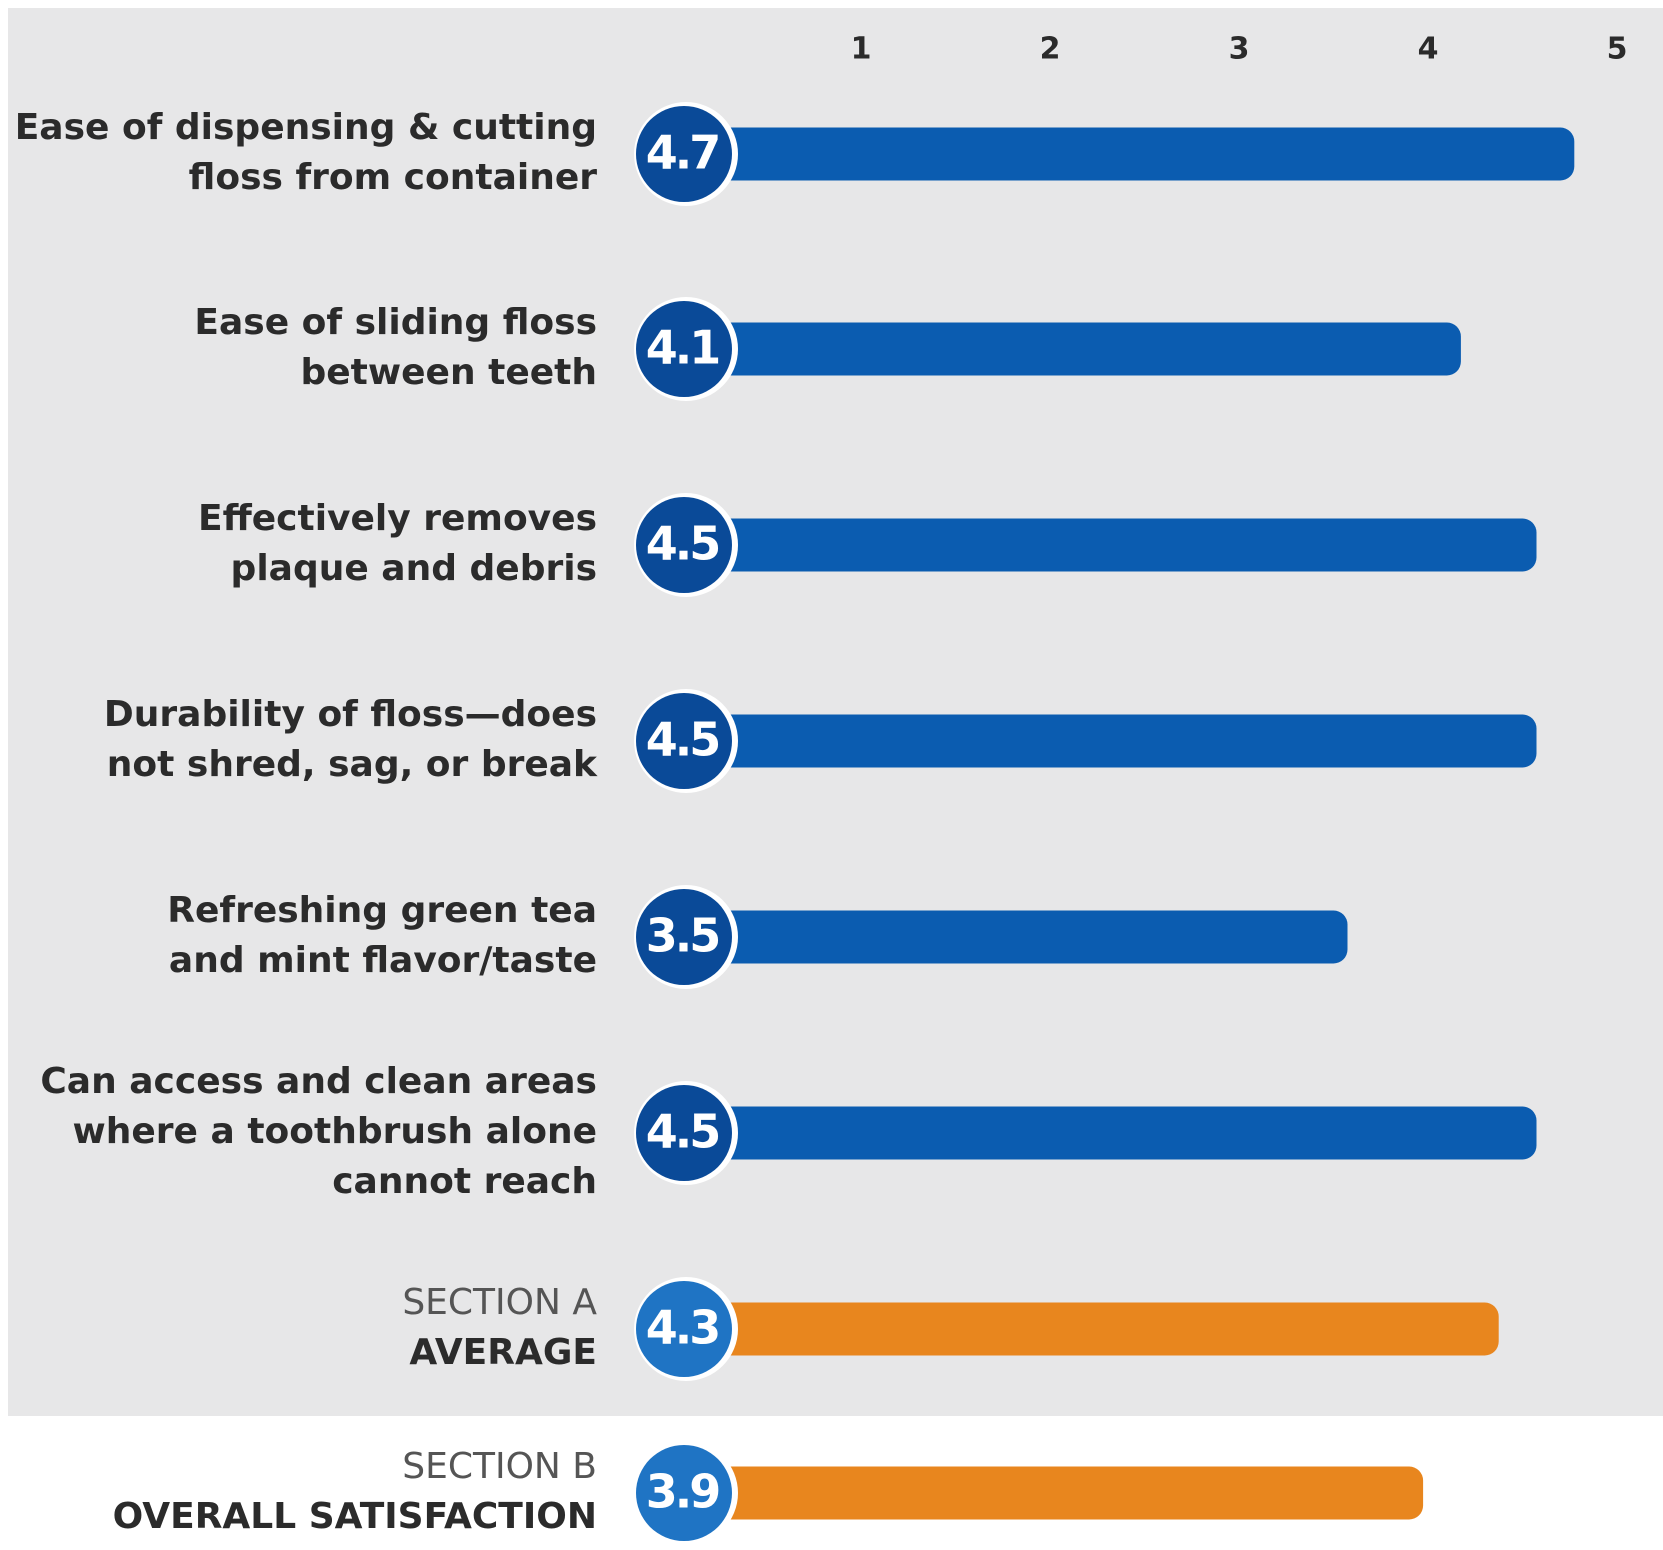 The width and height of the screenshot is (1663, 1550). I want to click on value-label: 4.7, so click(682, 153).